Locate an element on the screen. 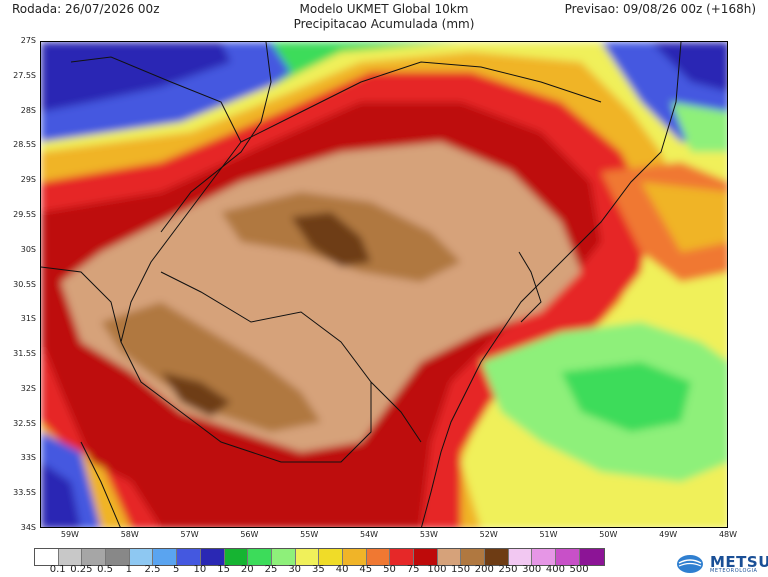 Image resolution: width=768 pixels, height=577 pixels. colorbar-legend is located at coordinates (319, 557).